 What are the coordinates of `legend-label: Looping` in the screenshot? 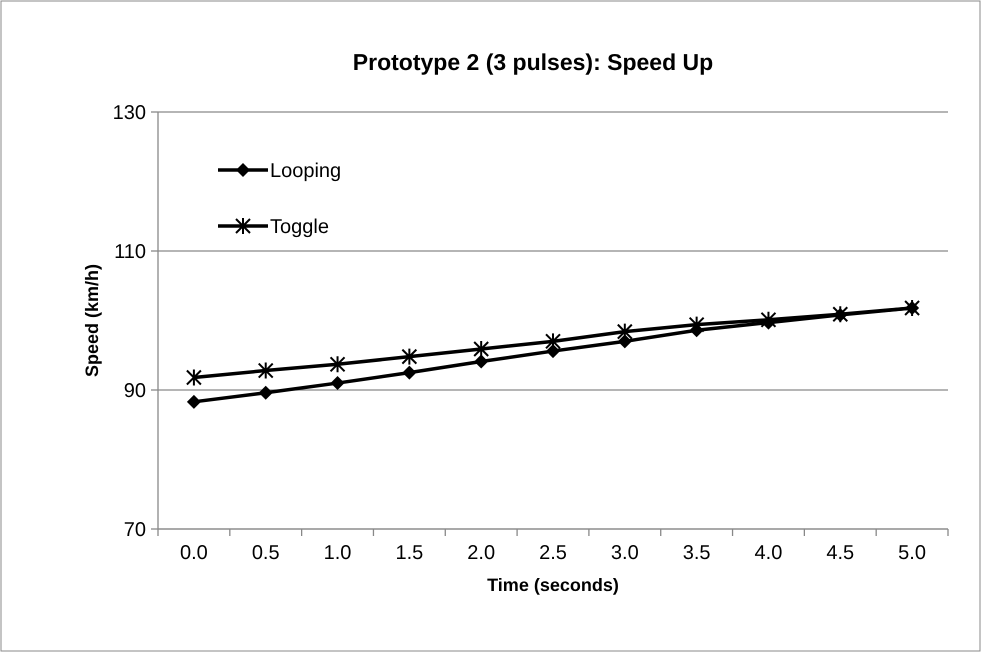 It's located at (306, 171).